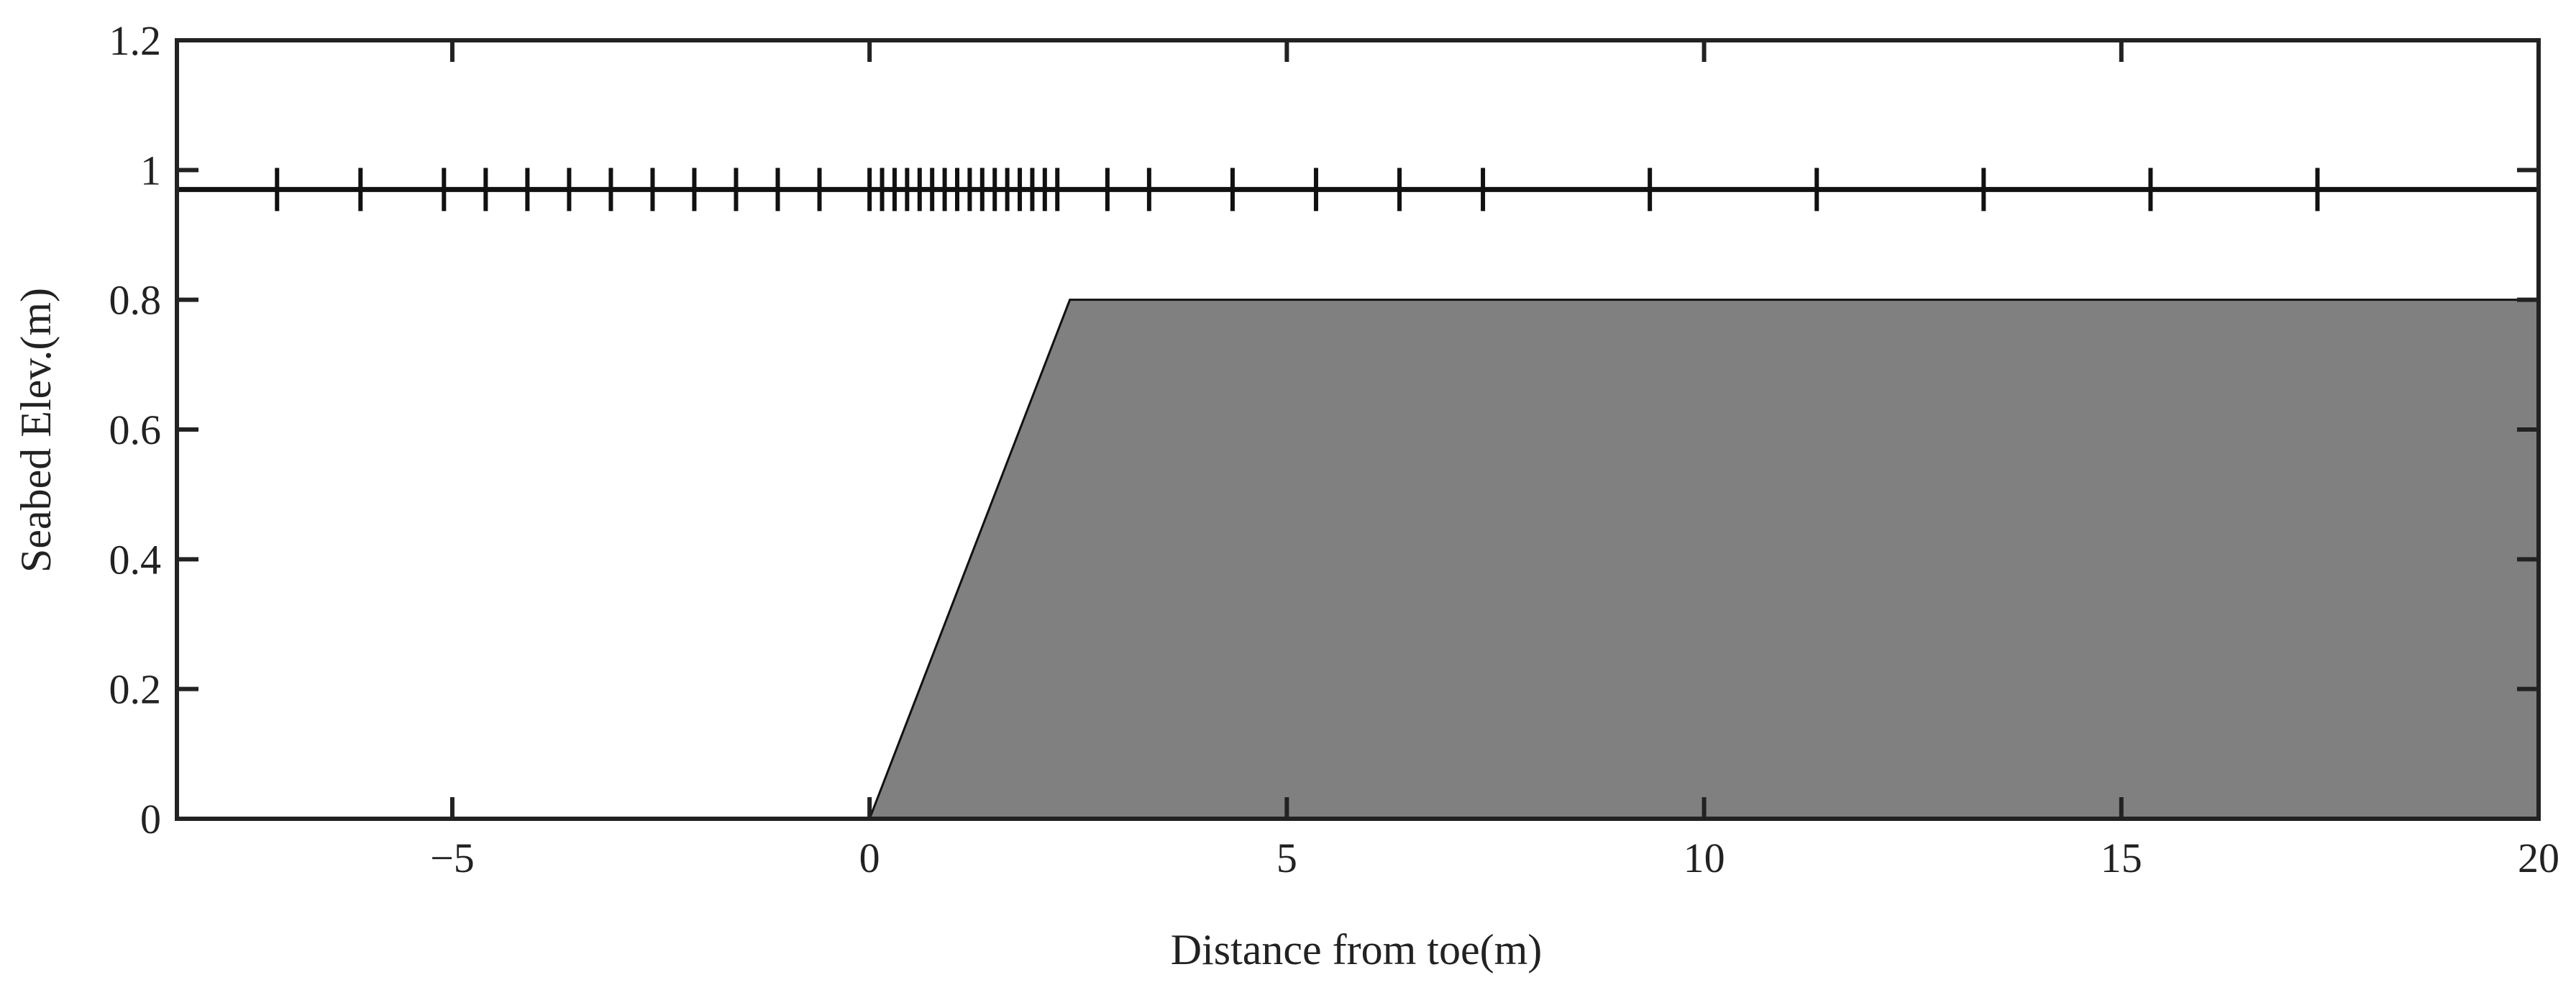 The image size is (2576, 990). Describe the element at coordinates (2121, 858) in the screenshot. I see `x-tick-label: 15` at that location.